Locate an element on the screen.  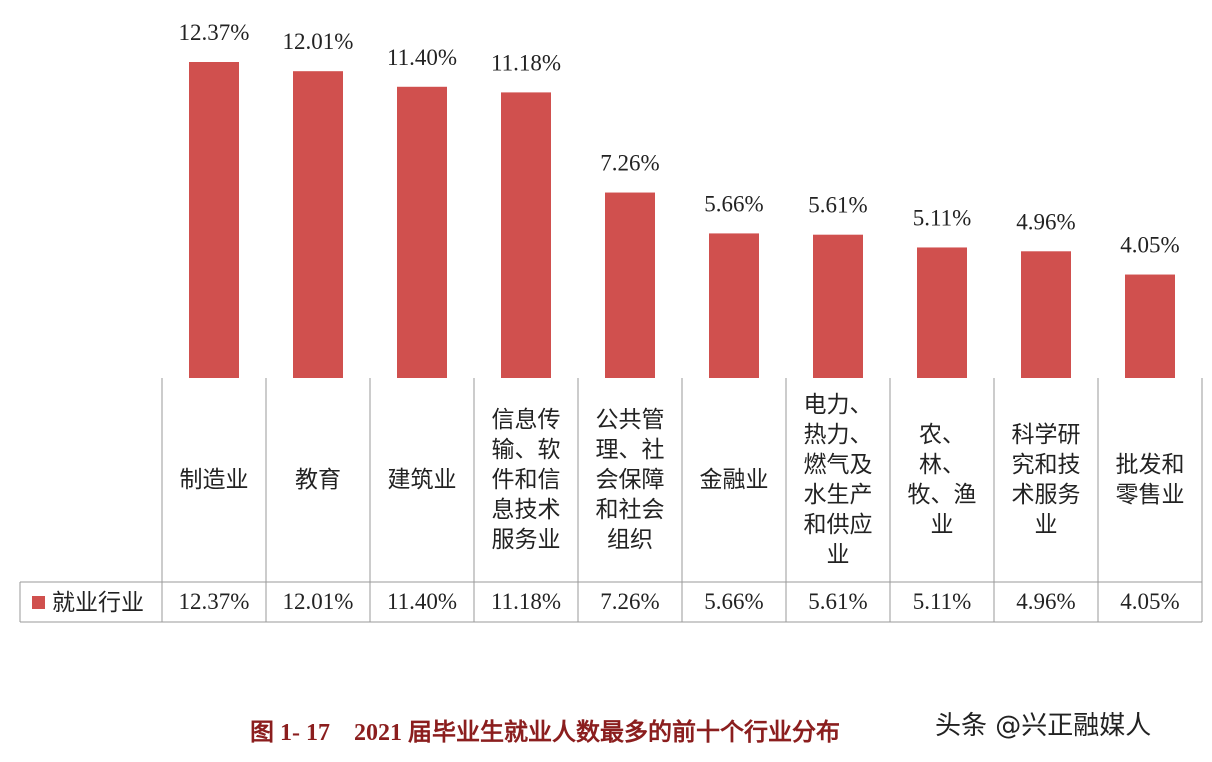
data-label: 5.66% is located at coordinates (733, 203).